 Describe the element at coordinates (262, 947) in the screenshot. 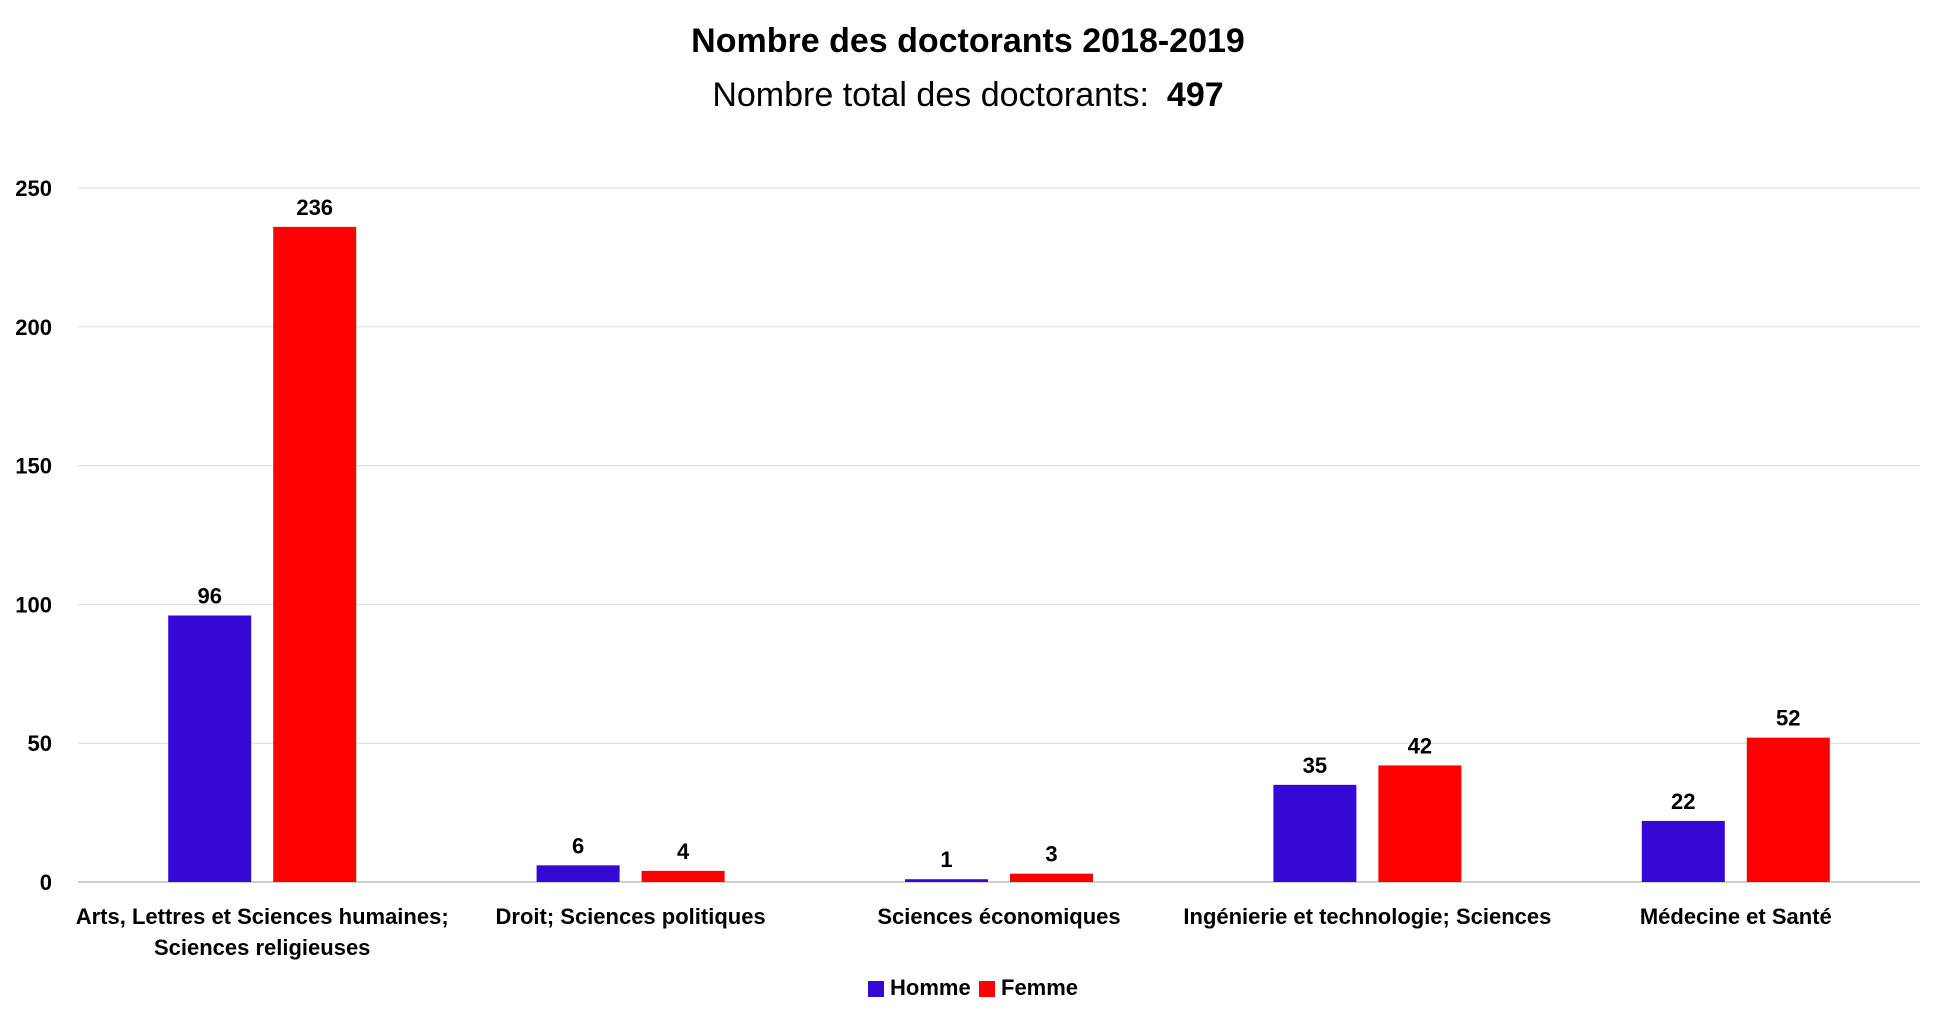

I see `x-tick-label: Sciences religieuses` at that location.